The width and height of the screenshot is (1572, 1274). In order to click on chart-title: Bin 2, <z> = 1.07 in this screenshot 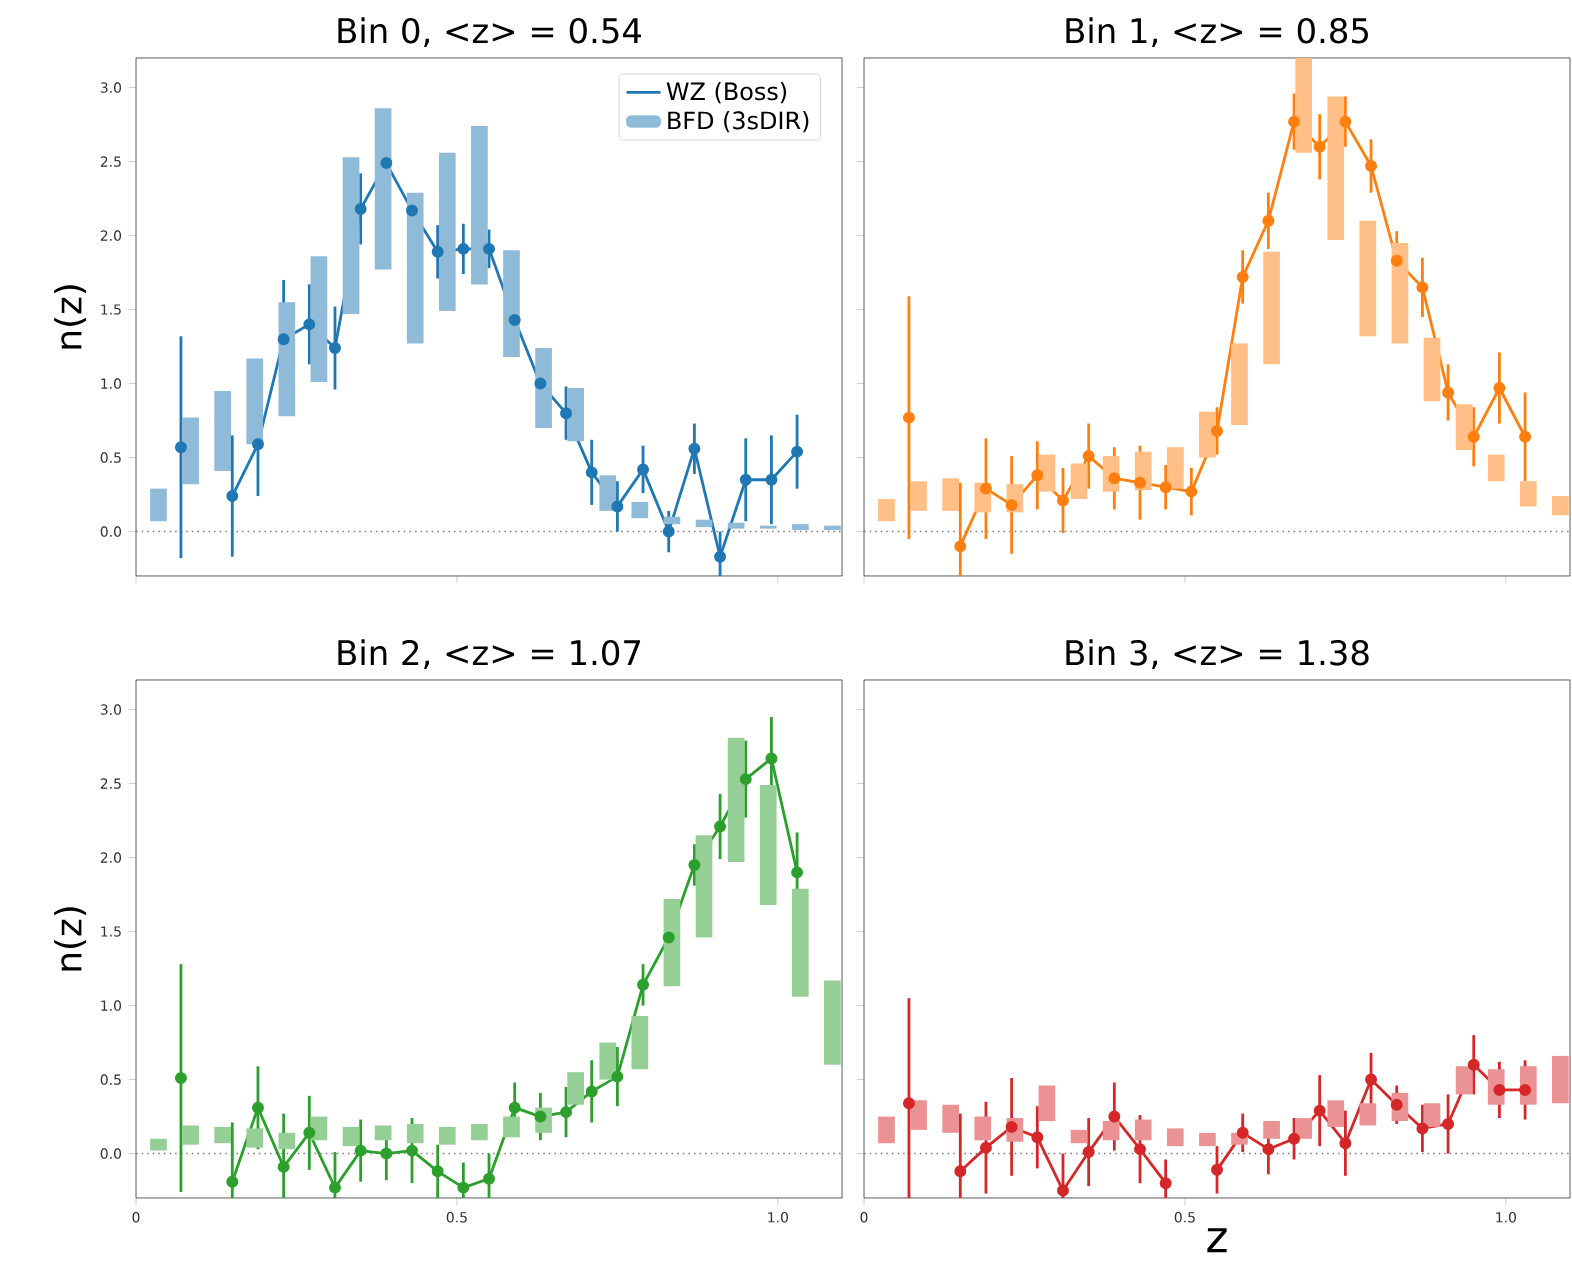, I will do `click(489, 654)`.